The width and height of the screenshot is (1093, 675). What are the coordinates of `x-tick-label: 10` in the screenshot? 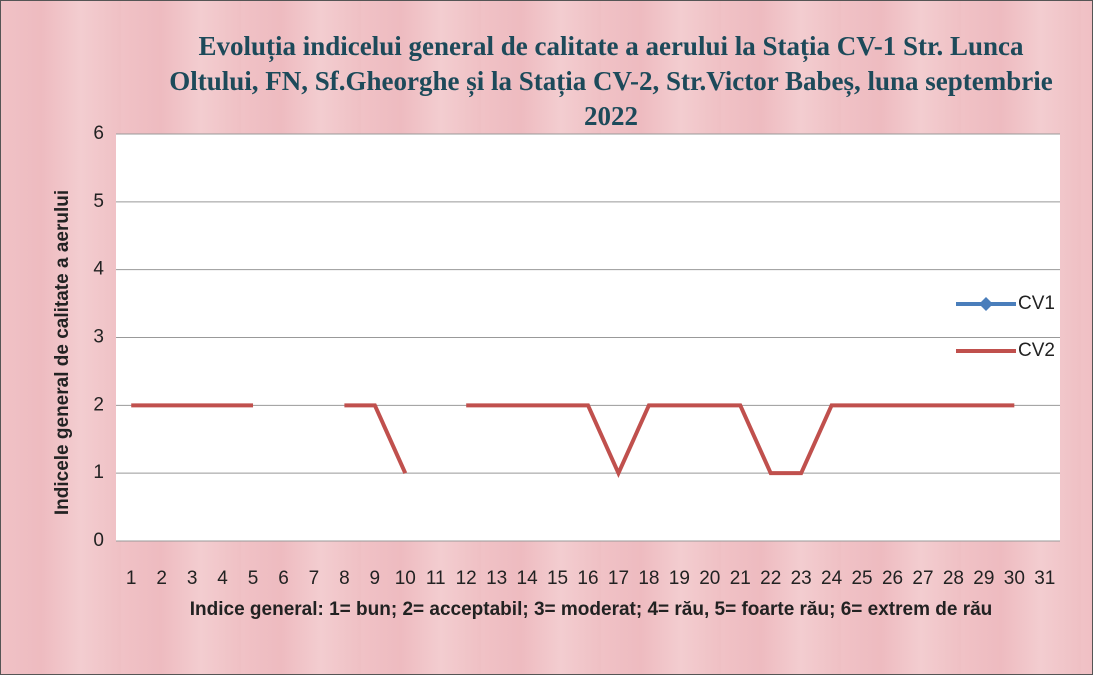 It's located at (405, 578).